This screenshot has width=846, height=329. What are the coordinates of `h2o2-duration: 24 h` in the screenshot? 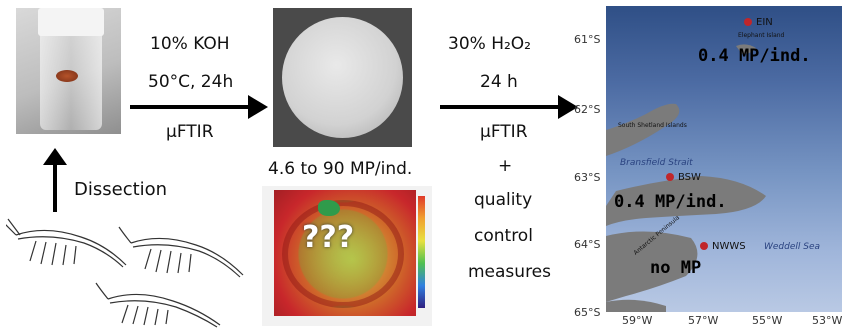 It's located at (499, 82).